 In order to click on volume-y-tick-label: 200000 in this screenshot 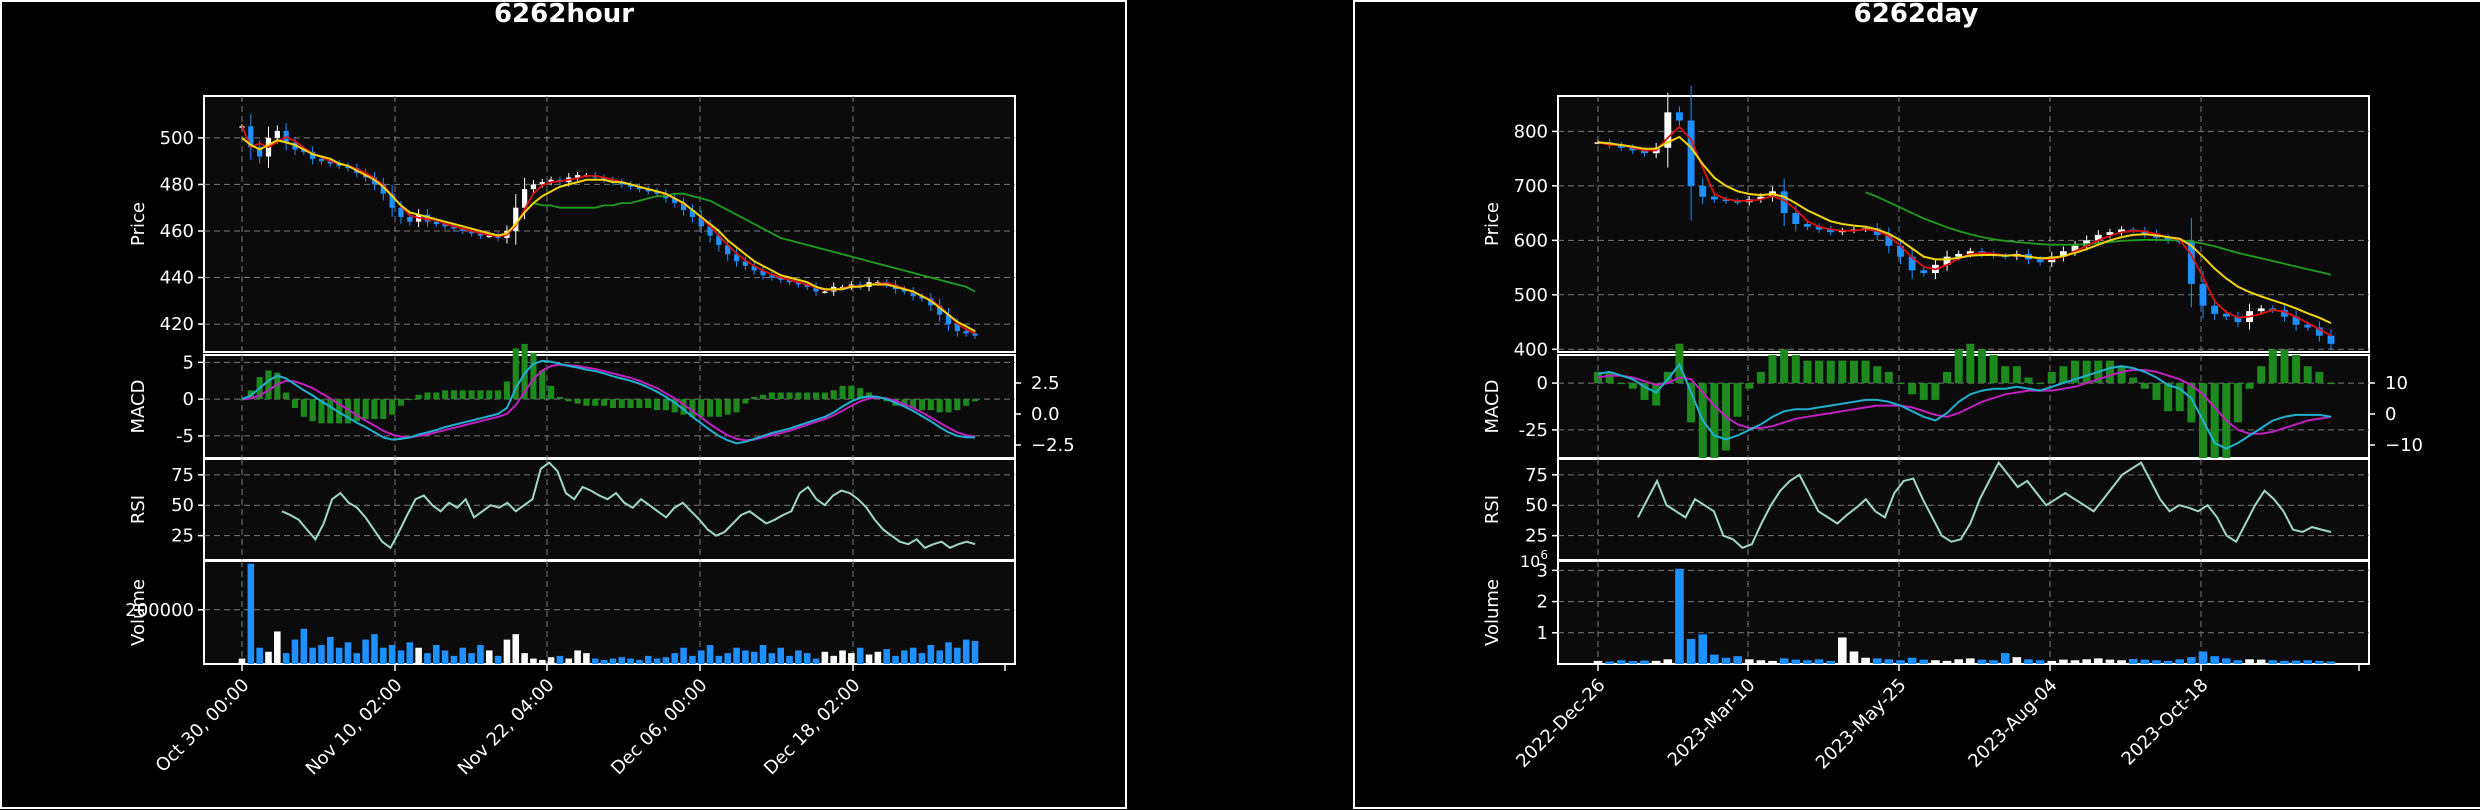, I will do `click(159, 610)`.